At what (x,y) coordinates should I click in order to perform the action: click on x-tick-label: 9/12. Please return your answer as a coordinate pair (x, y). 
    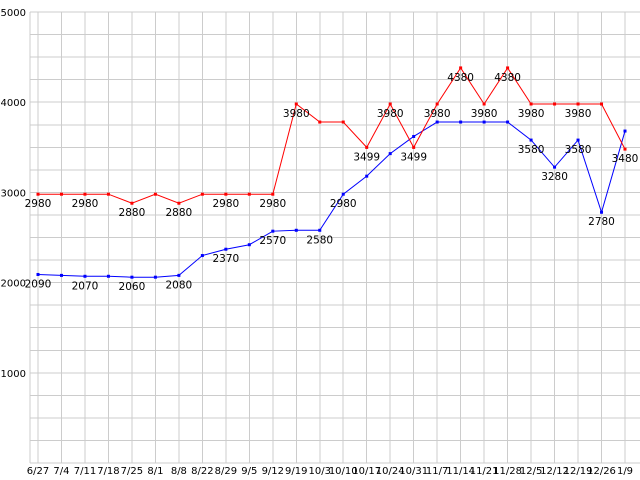
    Looking at the image, I should click on (273, 471).